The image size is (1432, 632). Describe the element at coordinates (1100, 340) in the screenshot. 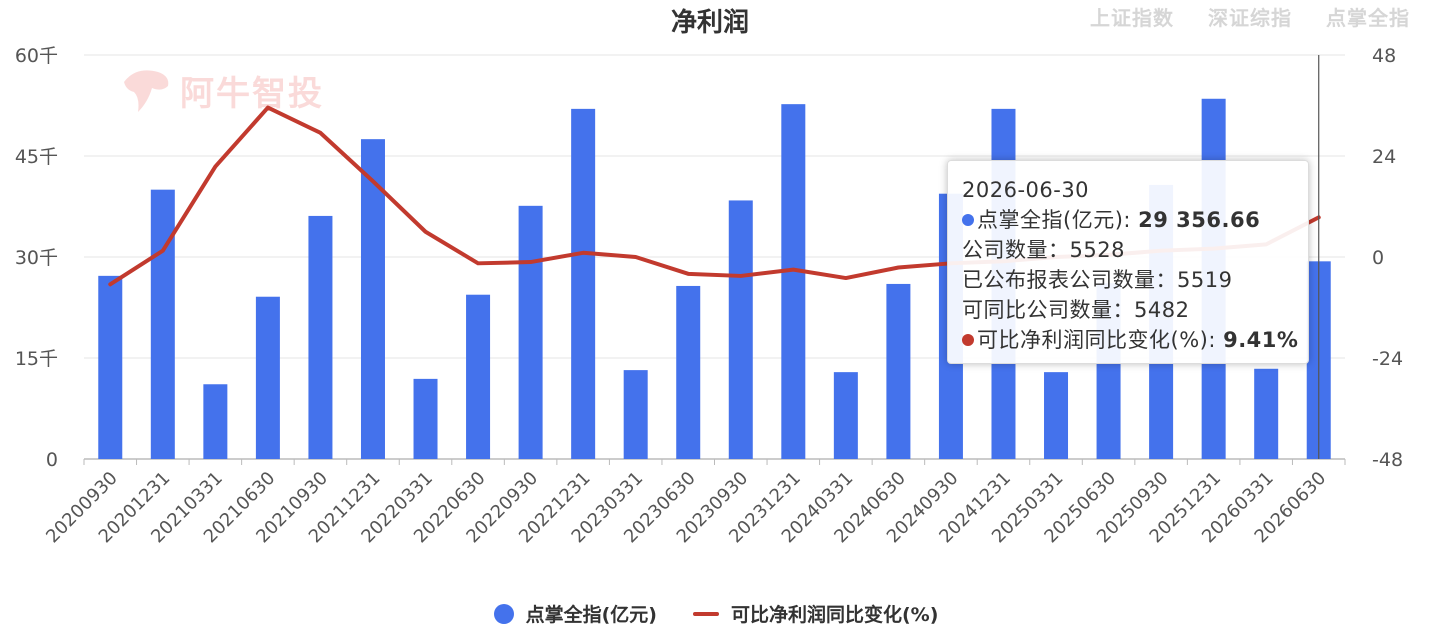

I see `tooltip-label: 可比净利润同比变化(%):` at that location.